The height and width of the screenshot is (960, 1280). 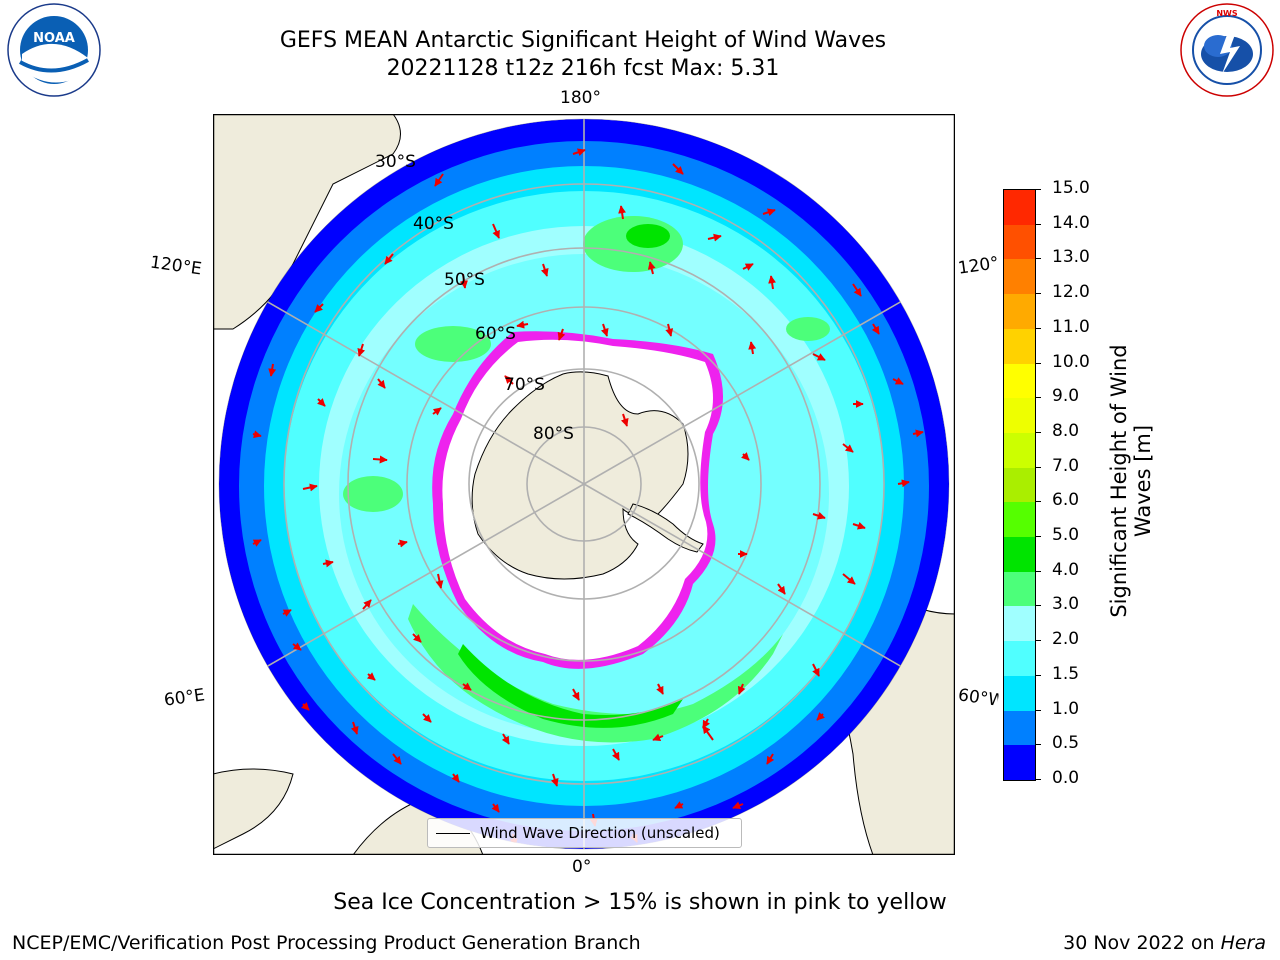 I want to click on legend-label: Wind Wave Direction (unscaled), so click(x=600, y=833).